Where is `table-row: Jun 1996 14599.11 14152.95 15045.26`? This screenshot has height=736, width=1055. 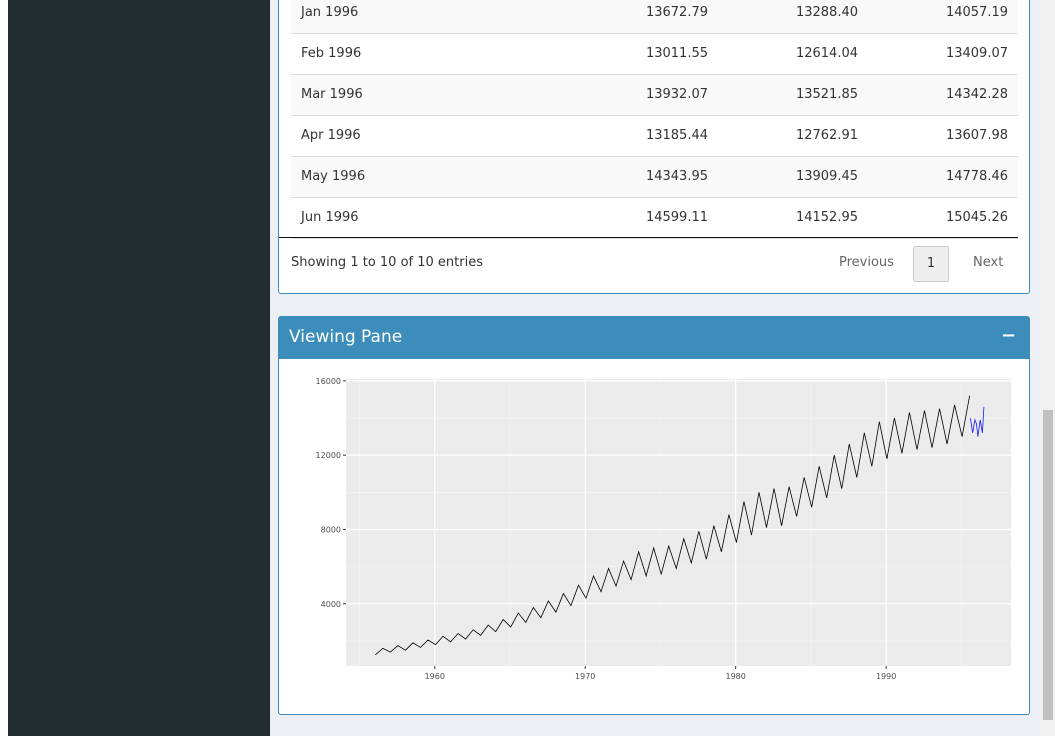 table-row: Jun 1996 14599.11 14152.95 15045.26 is located at coordinates (654, 218).